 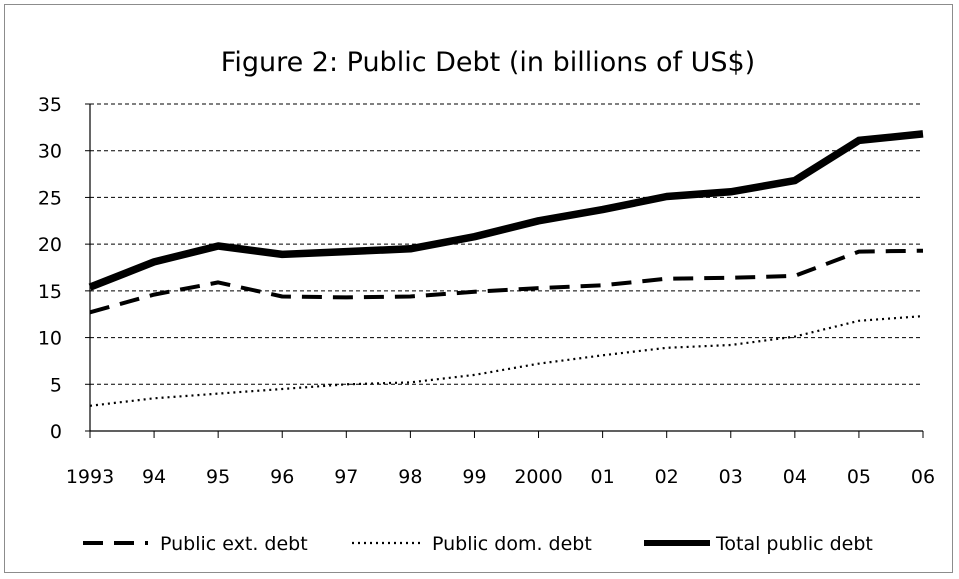 What do you see at coordinates (154, 477) in the screenshot?
I see `x-tick-label: 94` at bounding box center [154, 477].